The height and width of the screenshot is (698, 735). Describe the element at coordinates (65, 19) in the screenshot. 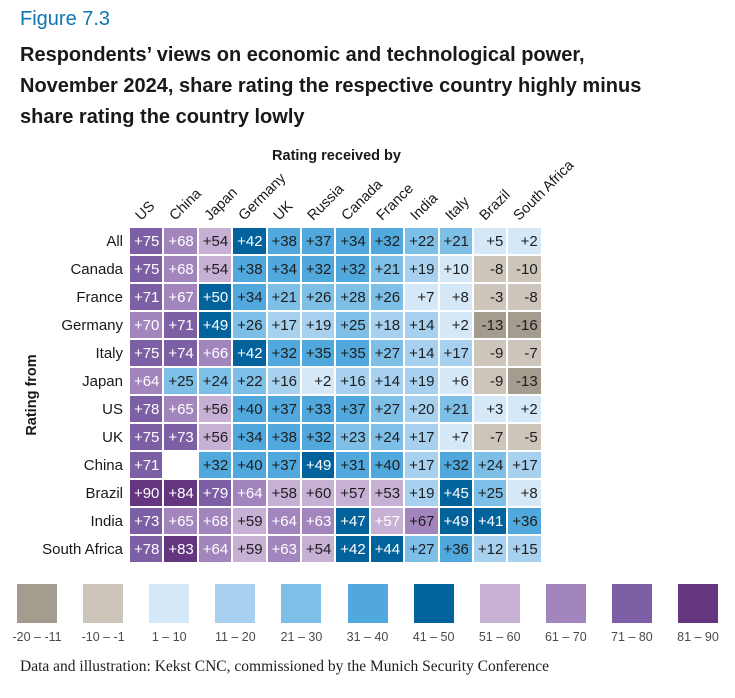

I see `figure-number: Figure 7.3` at that location.